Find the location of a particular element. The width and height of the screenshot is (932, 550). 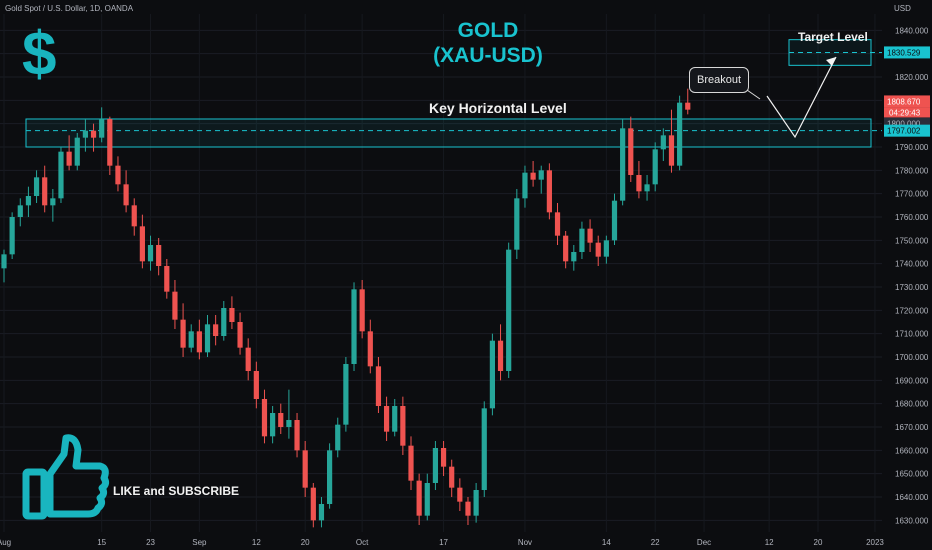

price-label: 1797.002 is located at coordinates (904, 131).